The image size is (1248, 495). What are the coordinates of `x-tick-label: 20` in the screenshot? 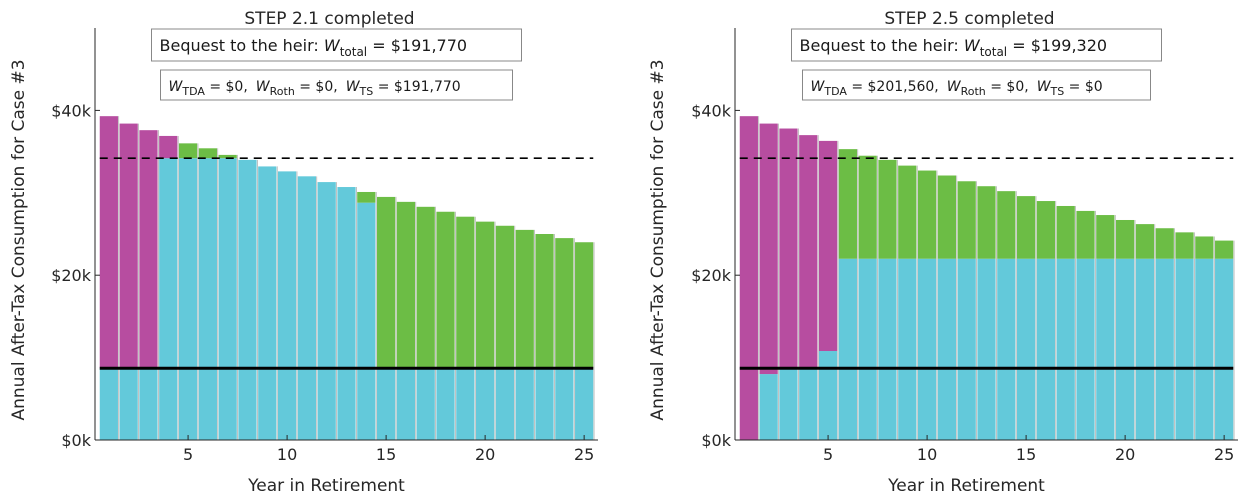 It's located at (485, 454).